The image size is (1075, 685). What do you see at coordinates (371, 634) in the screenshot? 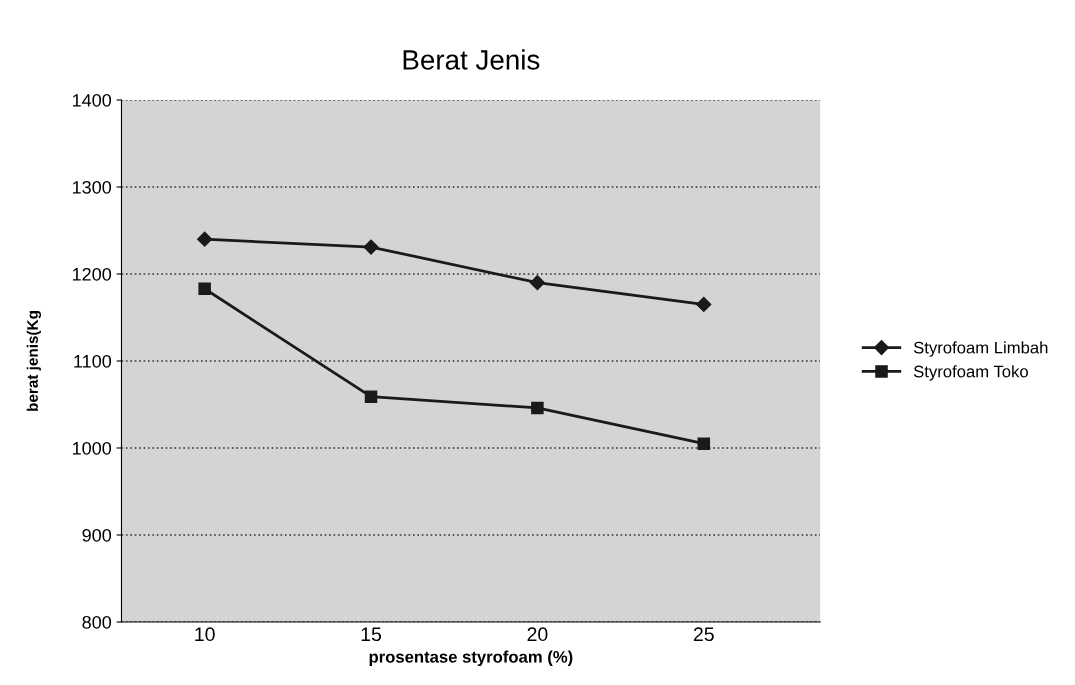
I see `x-tick-label: 15` at bounding box center [371, 634].